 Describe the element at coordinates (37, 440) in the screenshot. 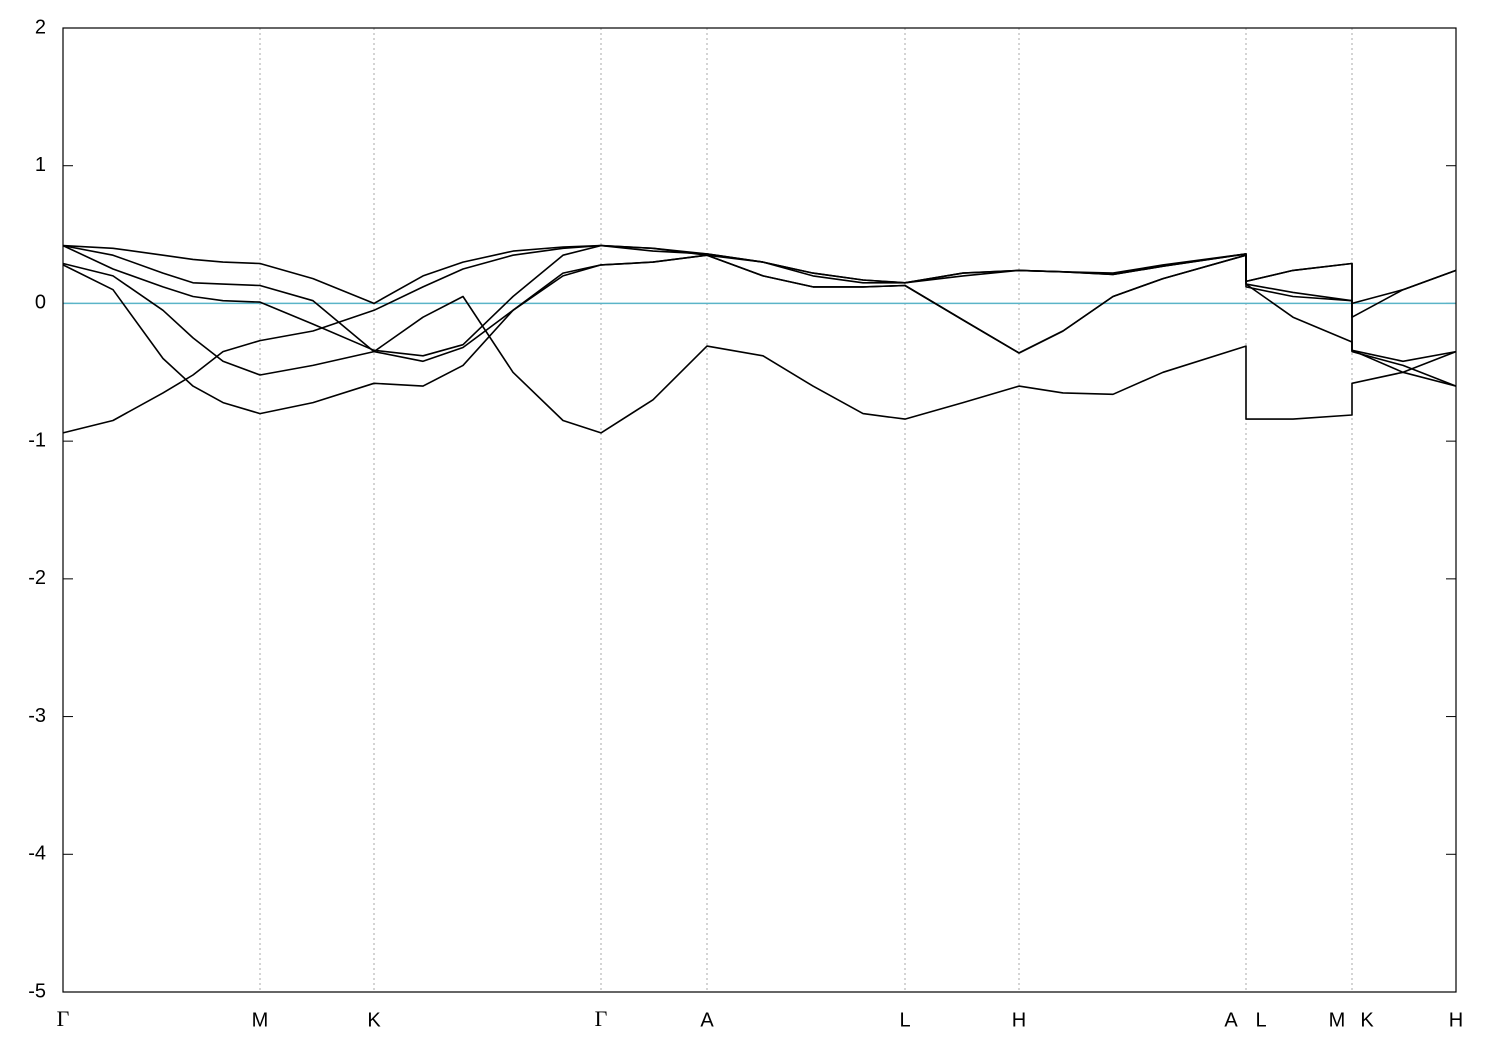

I see `y-tick-label: -1` at that location.